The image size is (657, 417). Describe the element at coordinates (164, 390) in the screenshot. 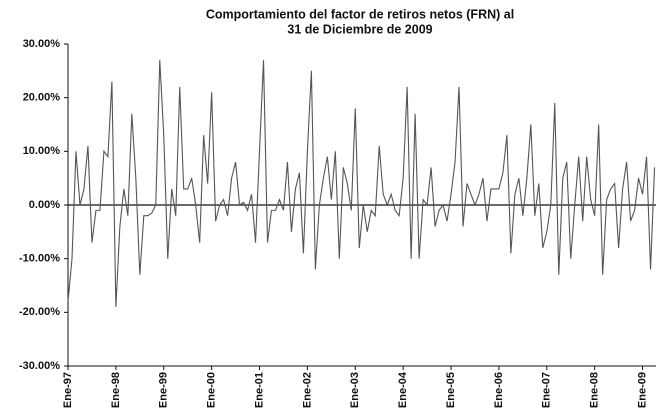

I see `x-tick-label: Ene-99` at that location.